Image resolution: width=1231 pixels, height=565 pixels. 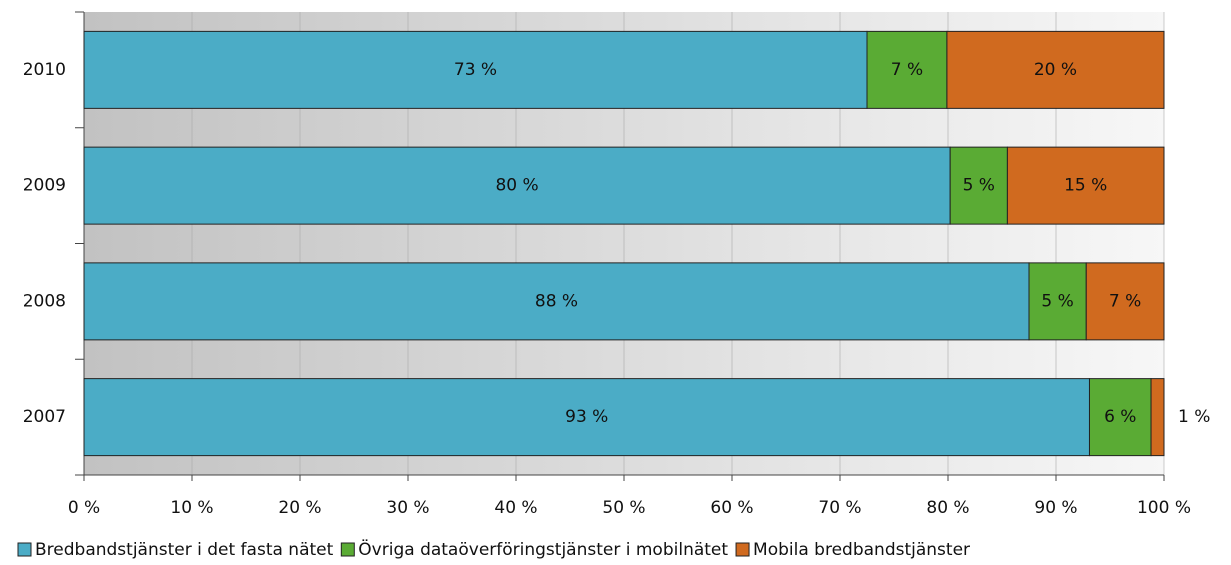 What do you see at coordinates (184, 550) in the screenshot?
I see `legend-label: Bredbandstjänster i det fasta nätet` at bounding box center [184, 550].